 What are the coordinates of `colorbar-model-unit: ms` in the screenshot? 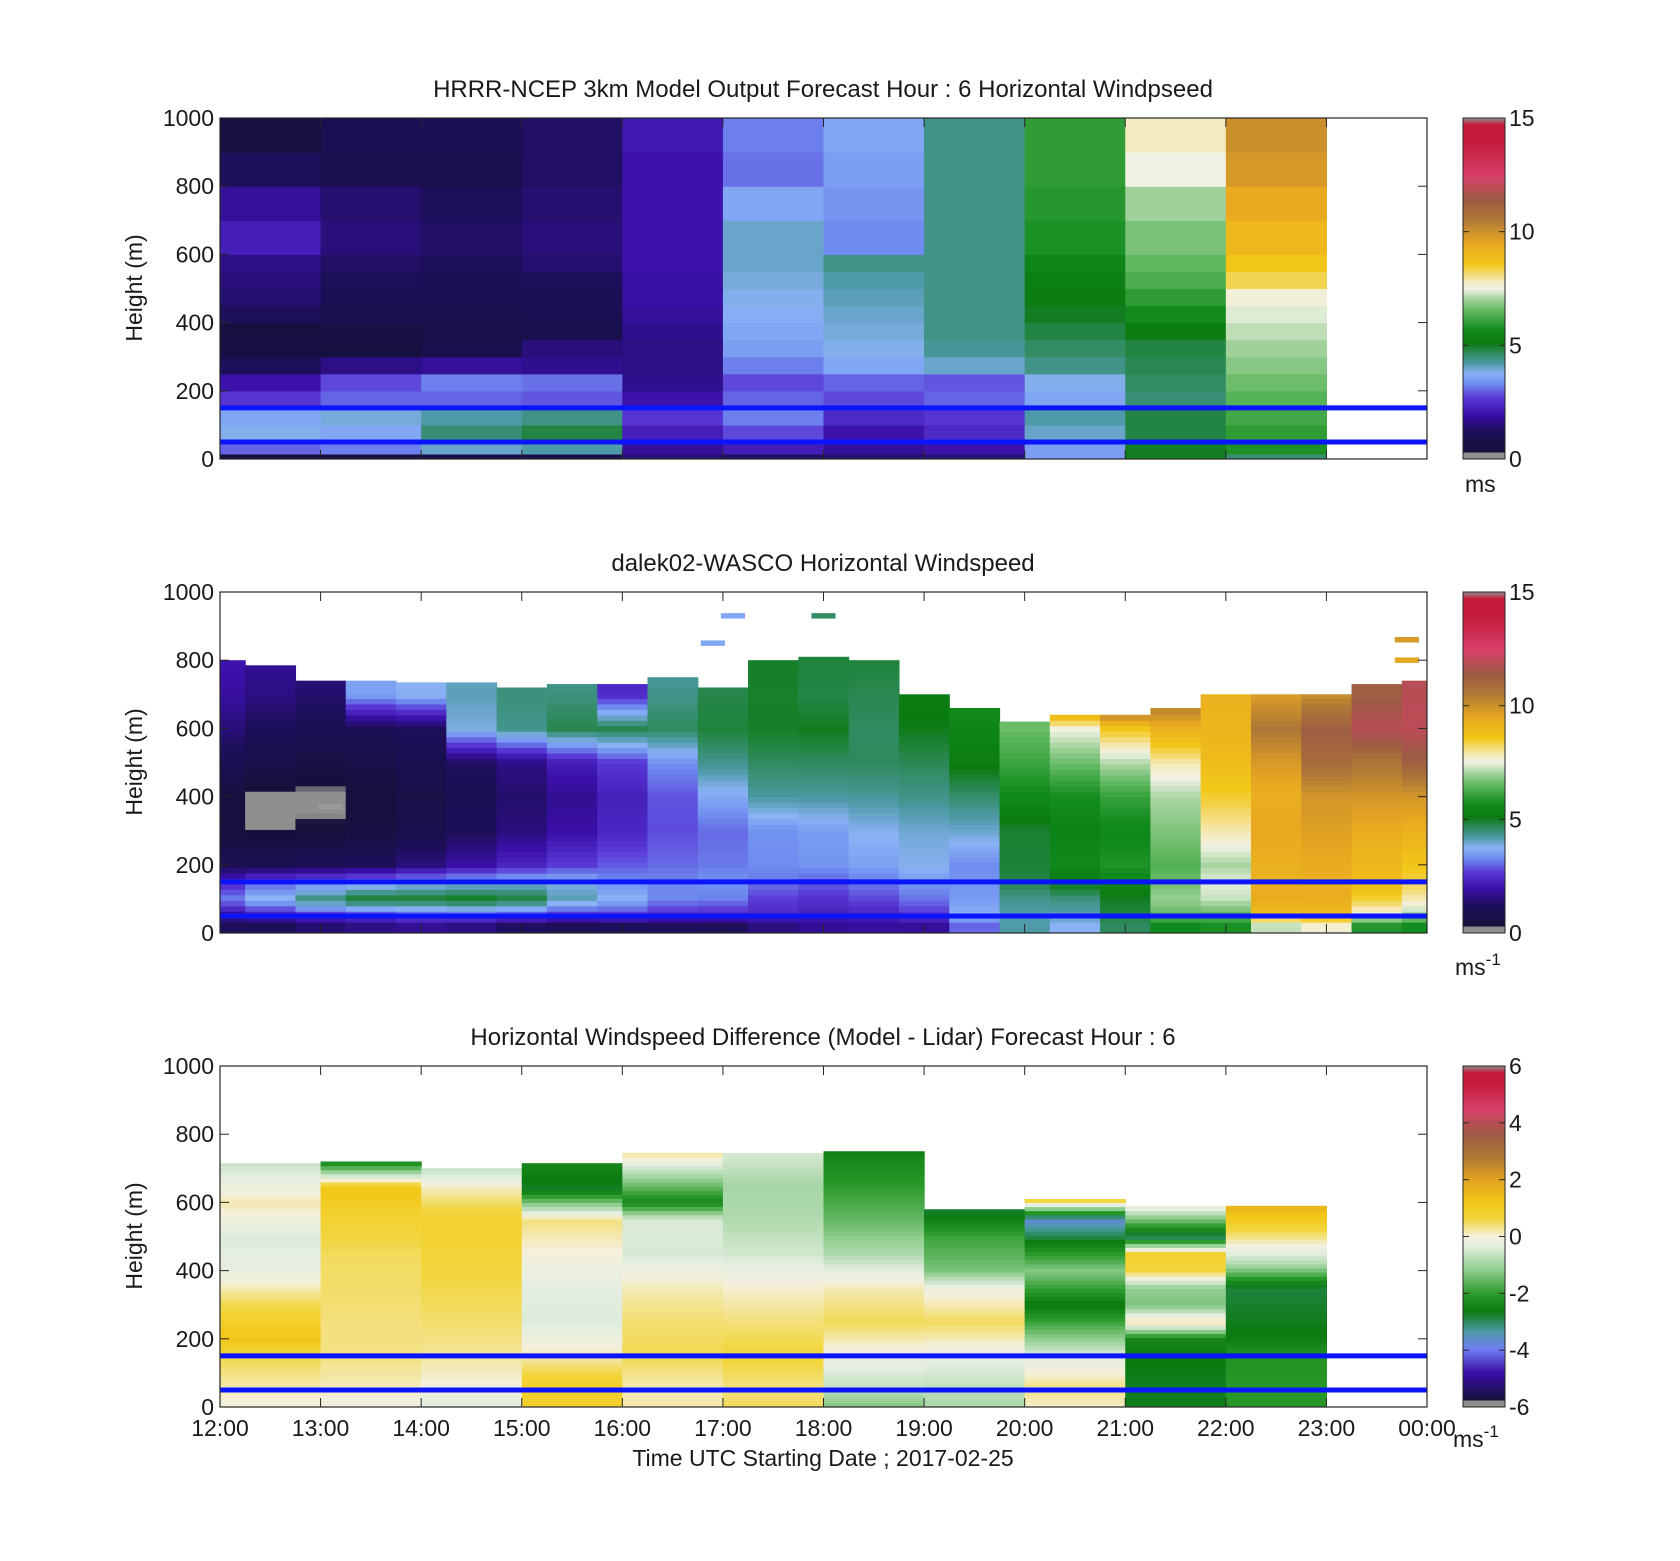 It's located at (1480, 484).